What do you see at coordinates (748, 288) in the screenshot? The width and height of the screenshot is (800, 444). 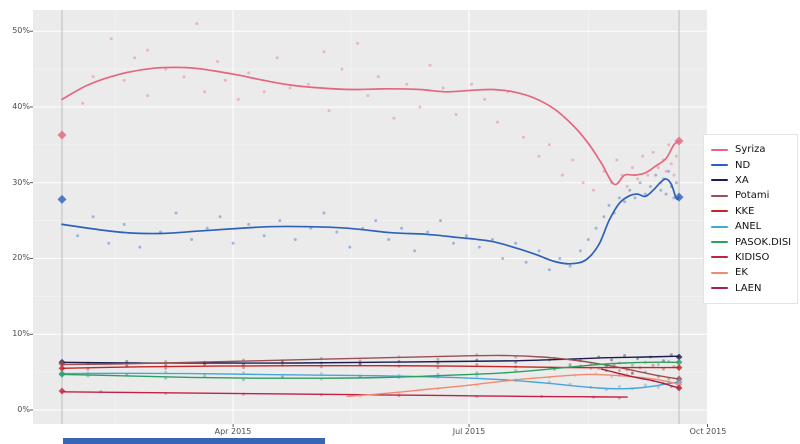 I see `legend-label: LAEN` at bounding box center [748, 288].